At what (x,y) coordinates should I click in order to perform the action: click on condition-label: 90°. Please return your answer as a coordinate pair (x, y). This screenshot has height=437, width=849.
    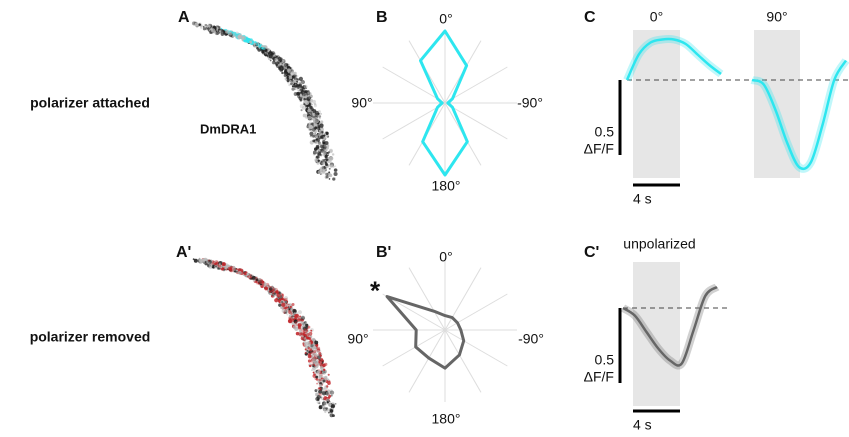
    Looking at the image, I should click on (776, 17).